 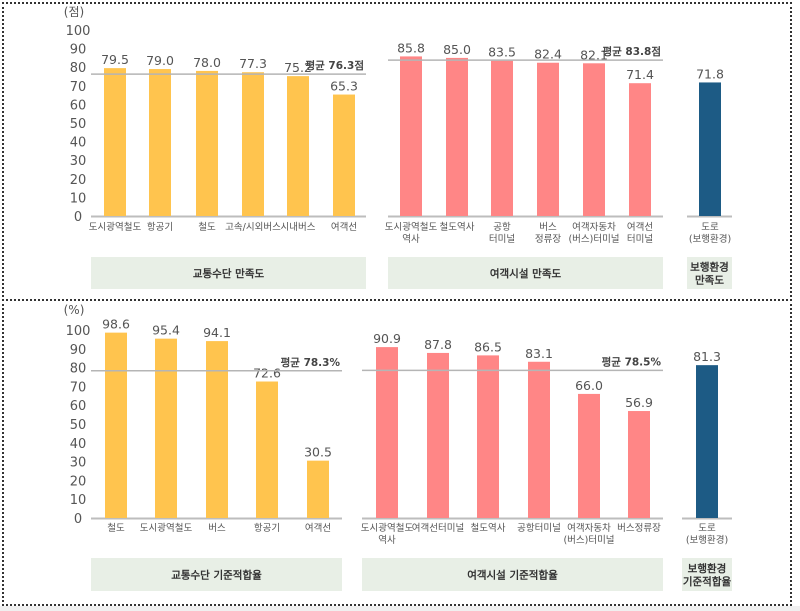 I want to click on bar-value-label: 81.3, so click(x=707, y=356).